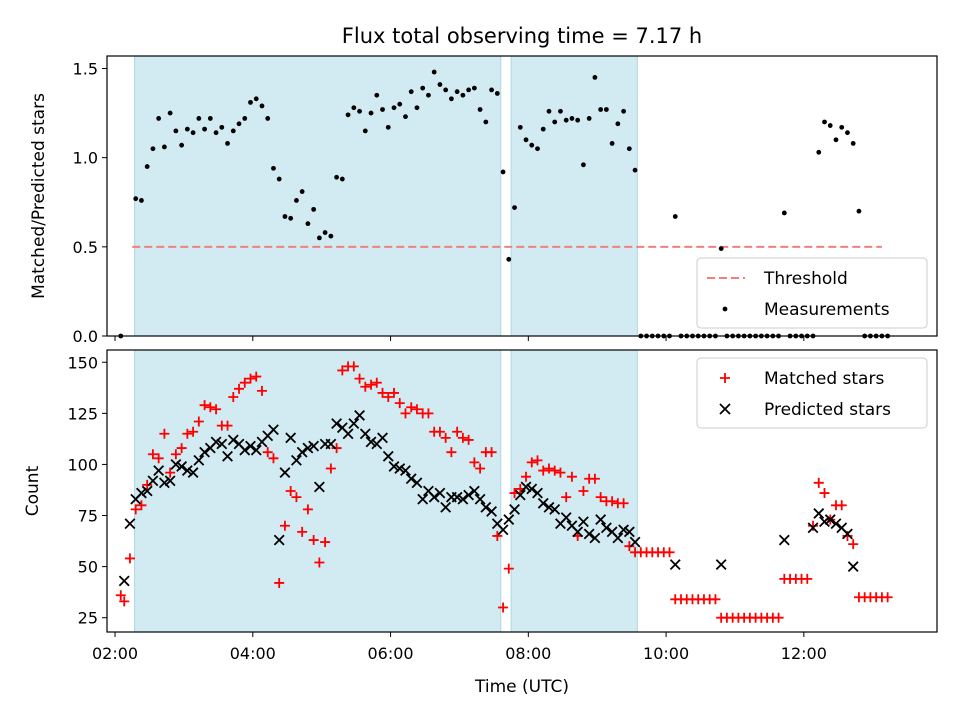  Describe the element at coordinates (666, 653) in the screenshot. I see `x-tick-label: 10:00` at that location.